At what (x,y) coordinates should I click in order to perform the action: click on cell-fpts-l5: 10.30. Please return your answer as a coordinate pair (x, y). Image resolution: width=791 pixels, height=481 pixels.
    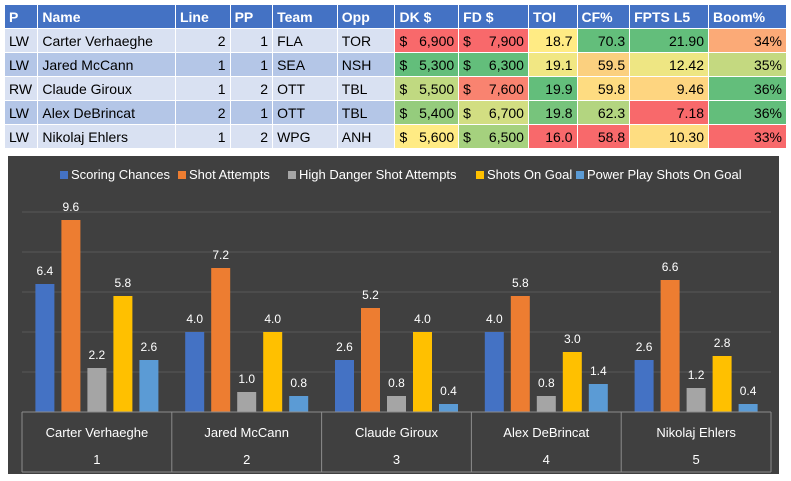
    Looking at the image, I should click on (669, 136).